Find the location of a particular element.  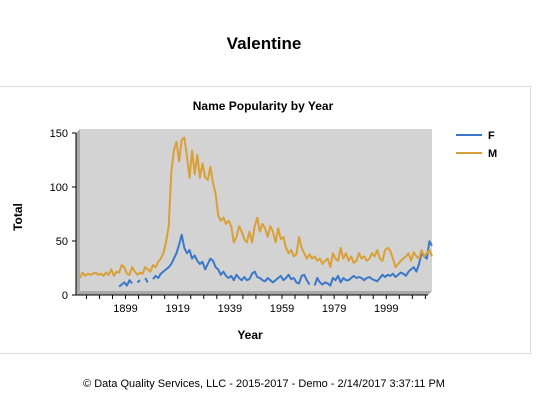

plot-depth-bottom is located at coordinates (254, 293).